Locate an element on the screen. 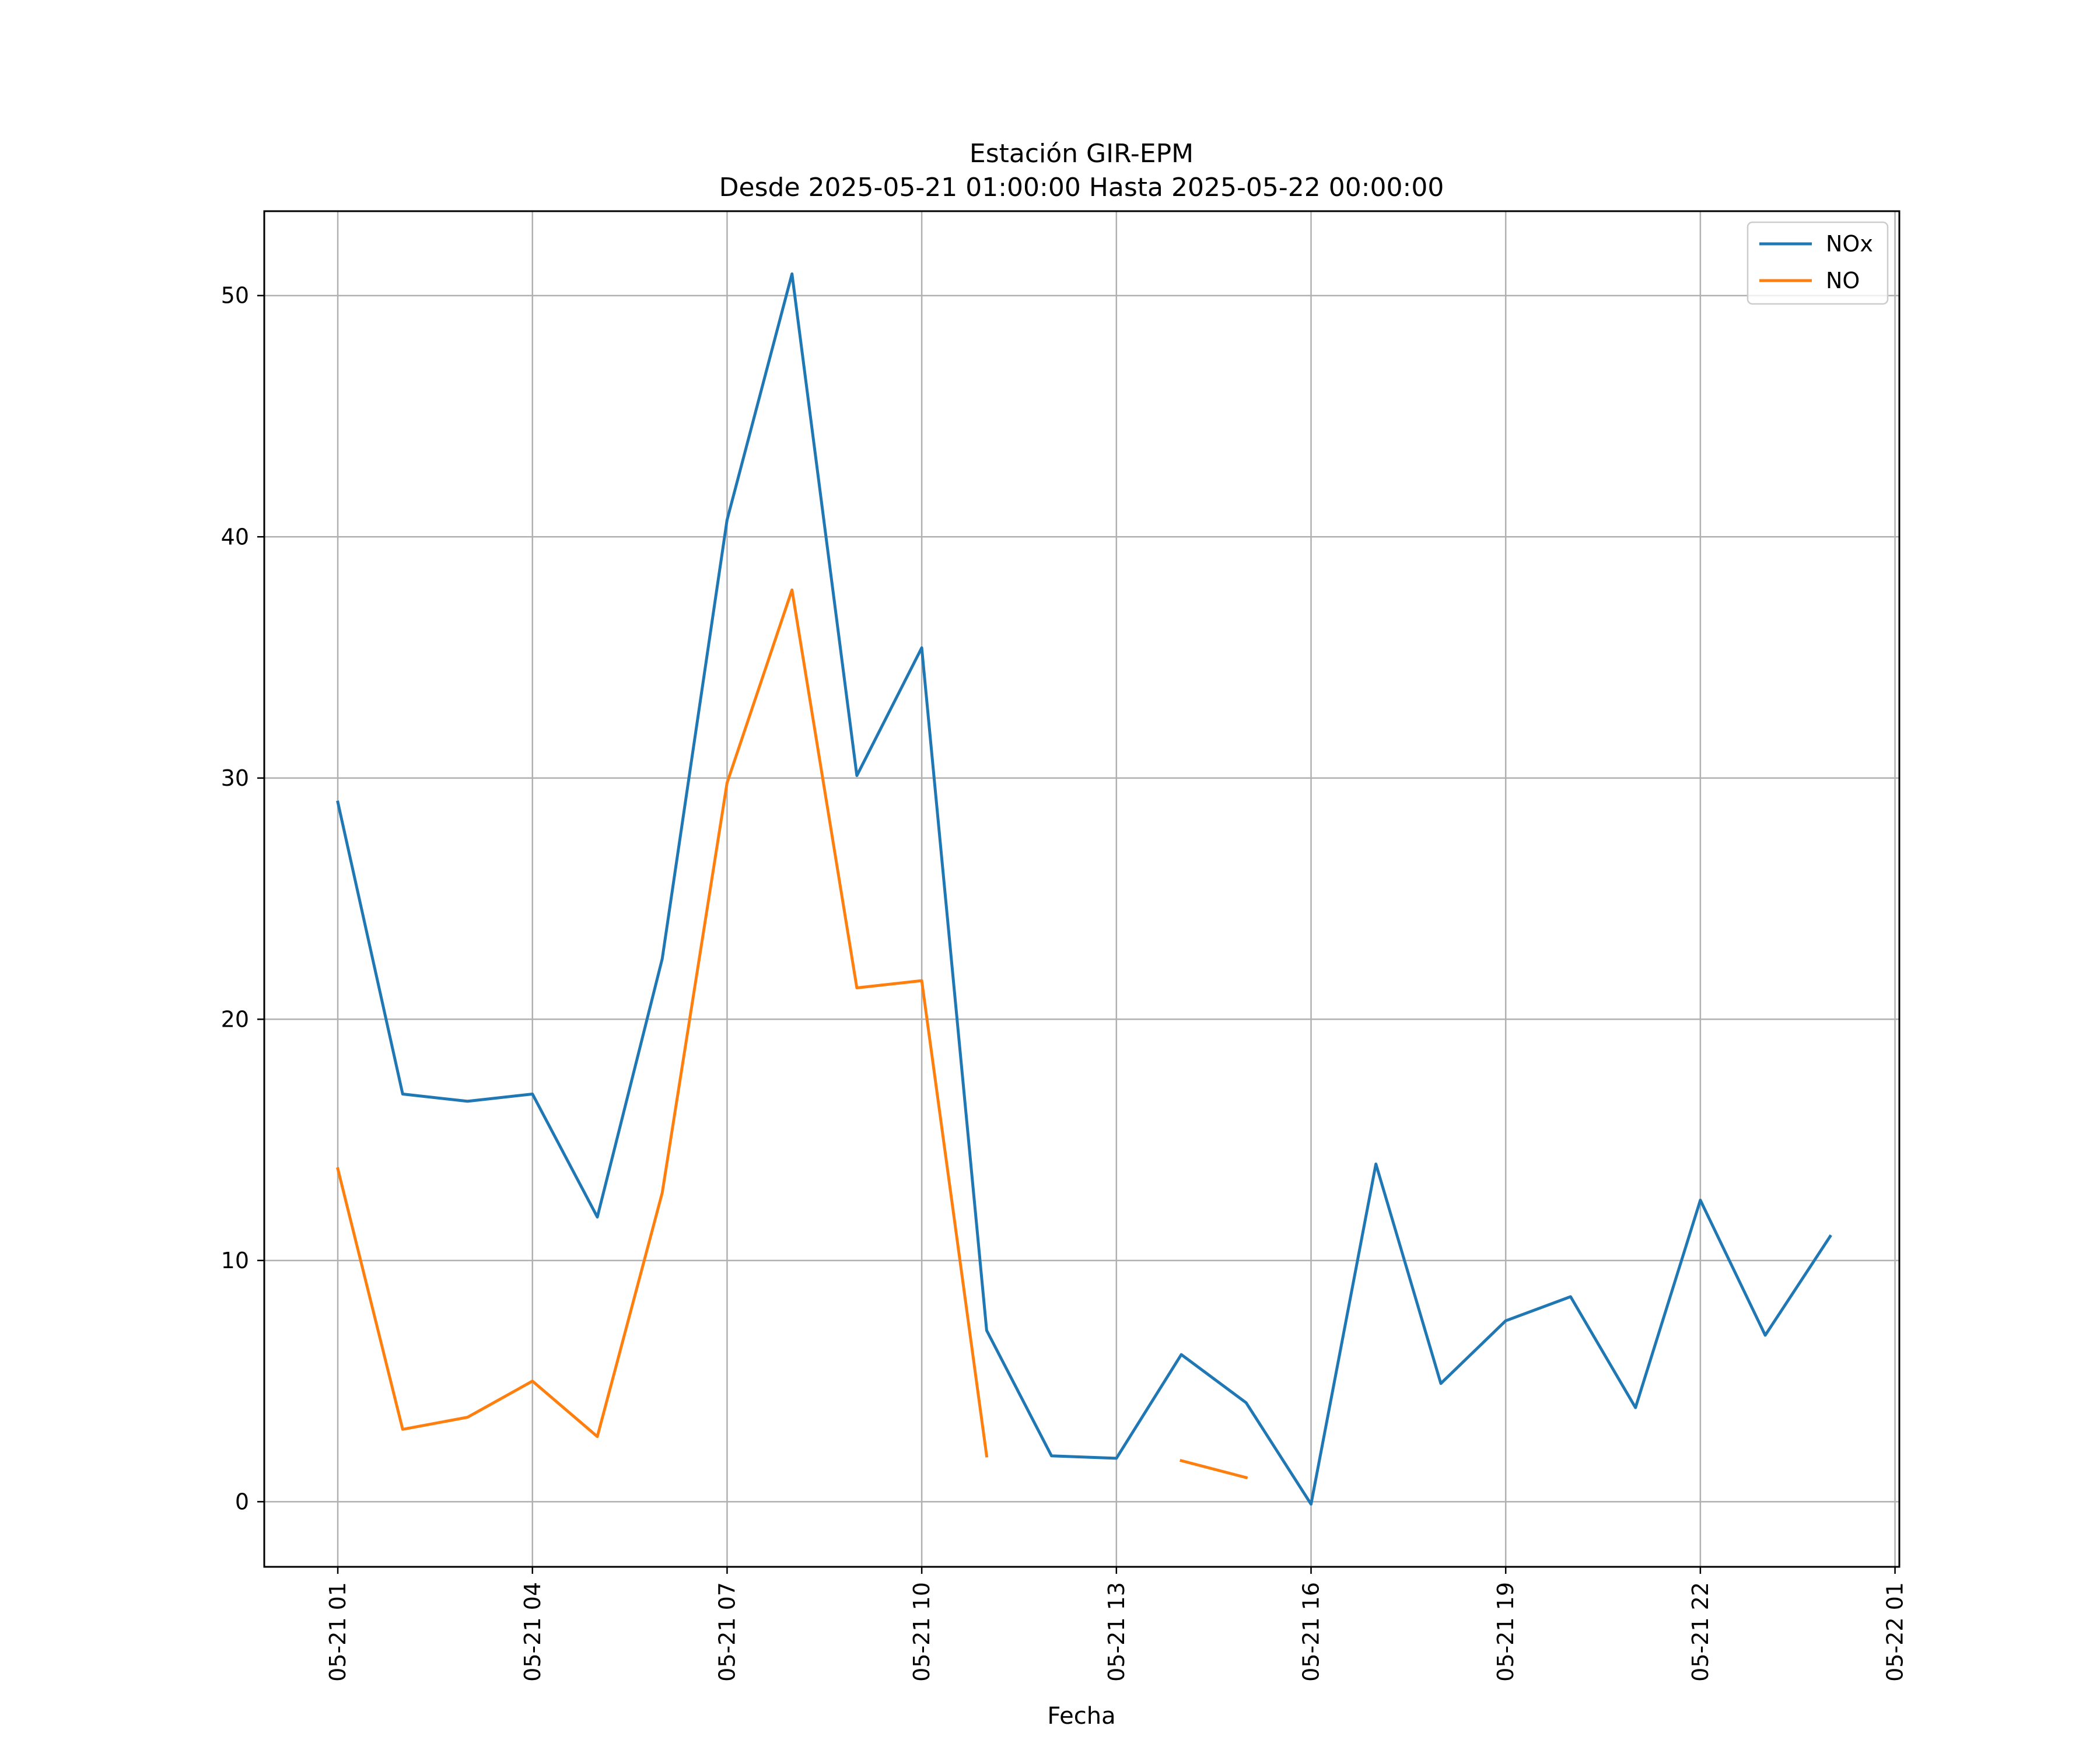 This screenshot has height=1750, width=2100. x-tick-label: 05-21 07 is located at coordinates (727, 1632).